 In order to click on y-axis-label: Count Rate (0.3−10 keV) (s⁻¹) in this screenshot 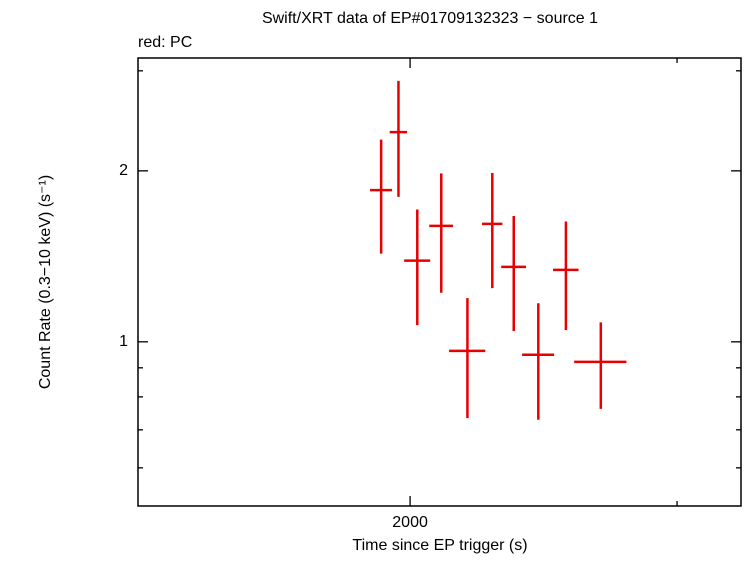, I will do `click(45, 282)`.